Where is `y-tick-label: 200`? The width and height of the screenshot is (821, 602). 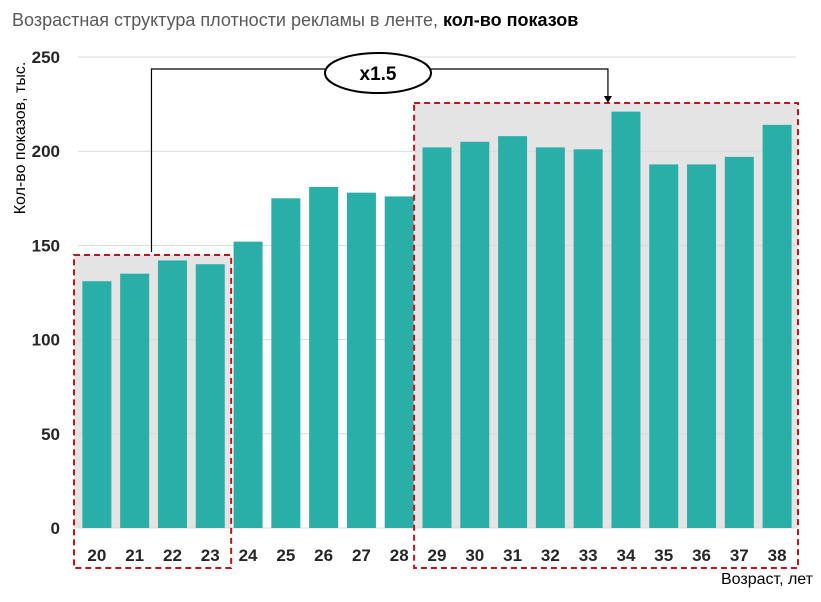
y-tick-label: 200 is located at coordinates (46, 151).